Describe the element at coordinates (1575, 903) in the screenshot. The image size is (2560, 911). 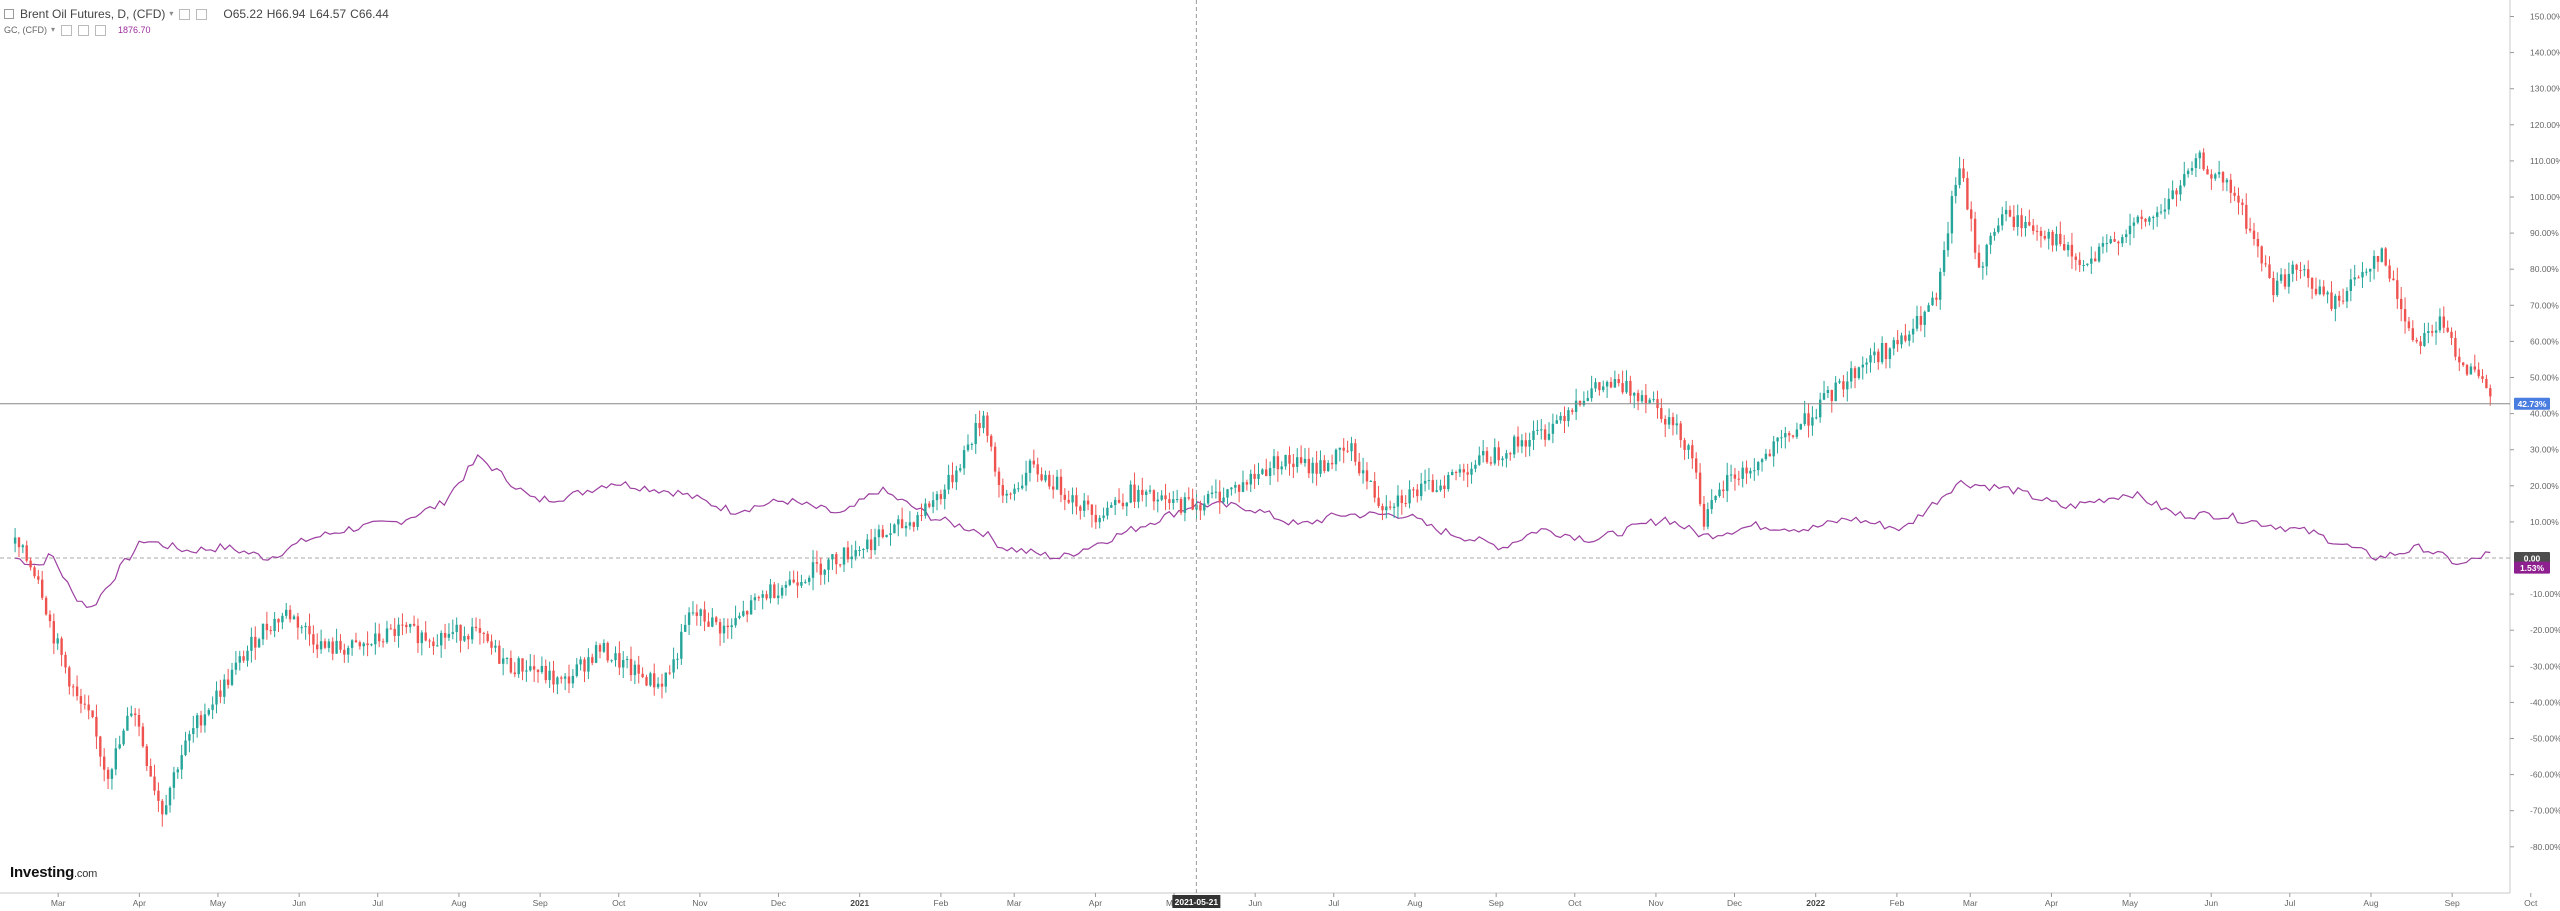
I see `x-tick-label: Oct` at that location.